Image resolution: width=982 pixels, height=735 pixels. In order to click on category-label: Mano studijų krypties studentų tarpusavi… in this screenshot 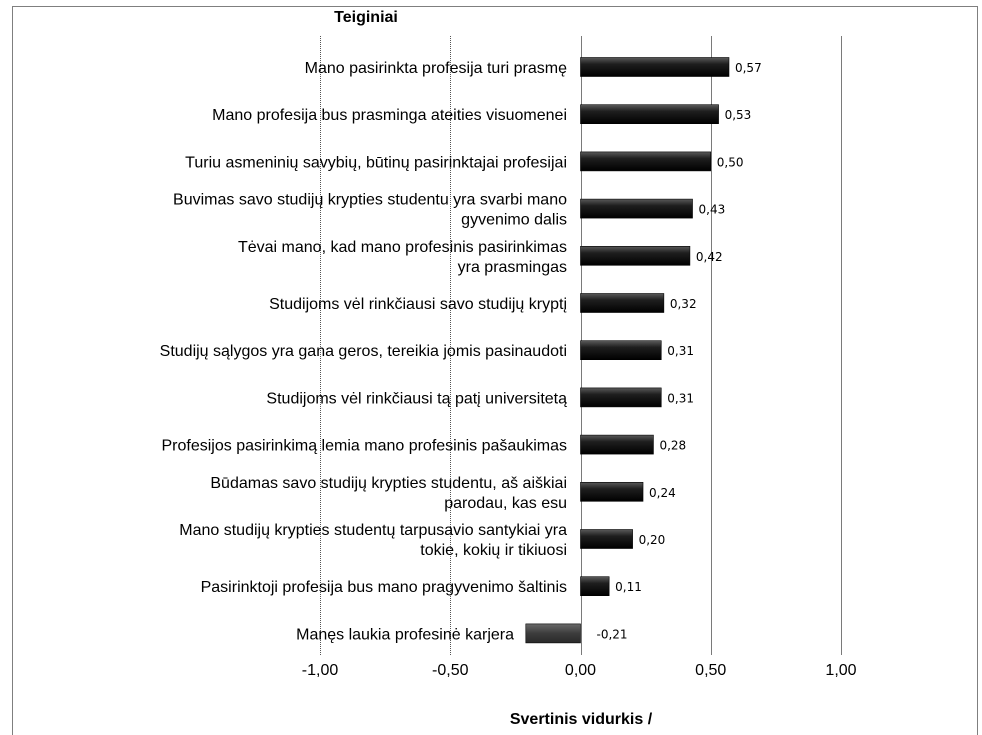, I will do `click(373, 530)`.